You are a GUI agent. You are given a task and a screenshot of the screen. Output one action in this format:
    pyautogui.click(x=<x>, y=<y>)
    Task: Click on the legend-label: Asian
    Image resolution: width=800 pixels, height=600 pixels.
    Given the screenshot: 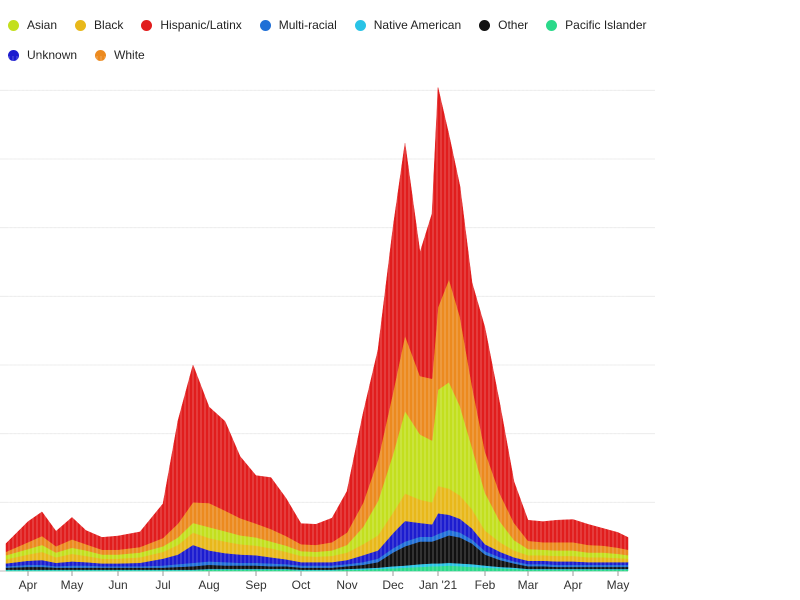 What is the action you would take?
    pyautogui.click(x=42, y=25)
    